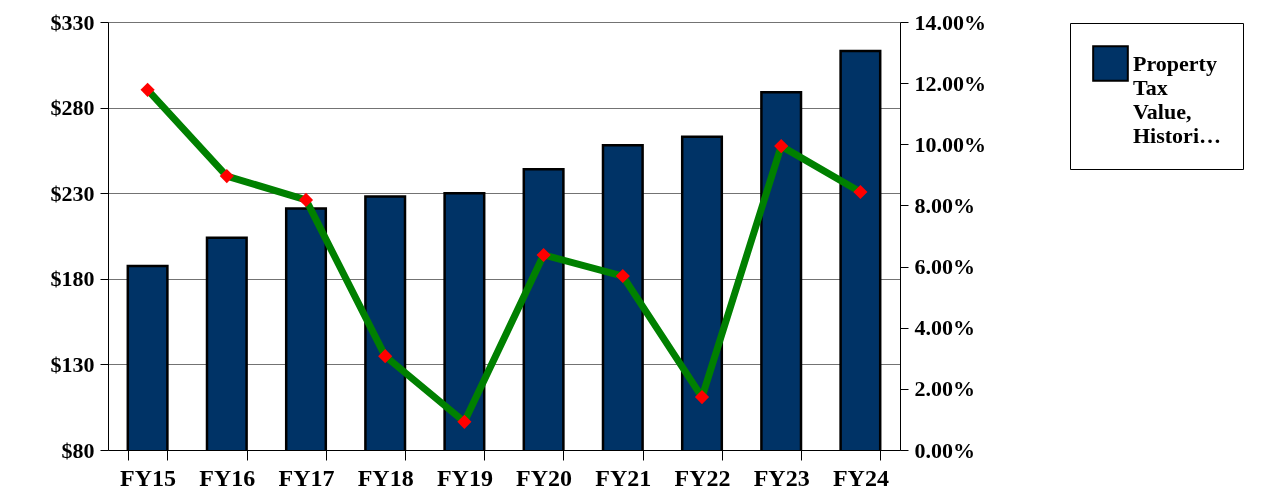 The width and height of the screenshot is (1280, 503). What do you see at coordinates (72, 364) in the screenshot?
I see `y-tick-label: $130` at bounding box center [72, 364].